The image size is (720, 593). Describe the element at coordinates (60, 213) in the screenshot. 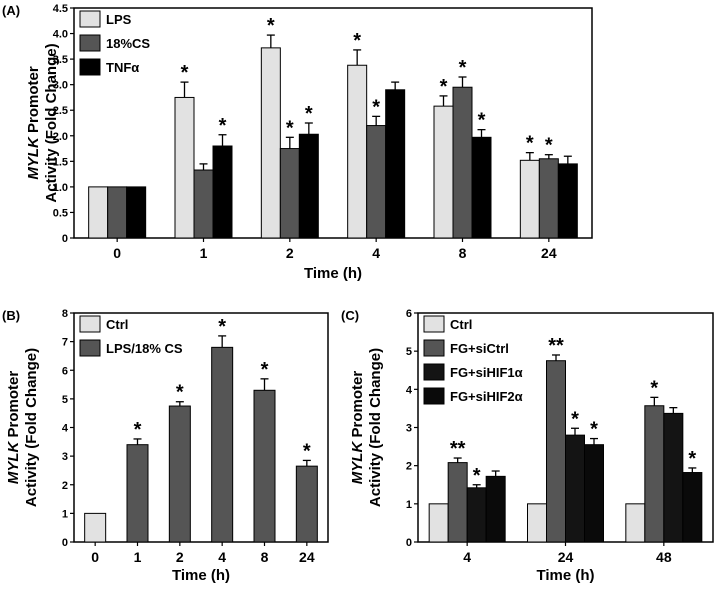

I see `y-tick-label: 0.5` at that location.